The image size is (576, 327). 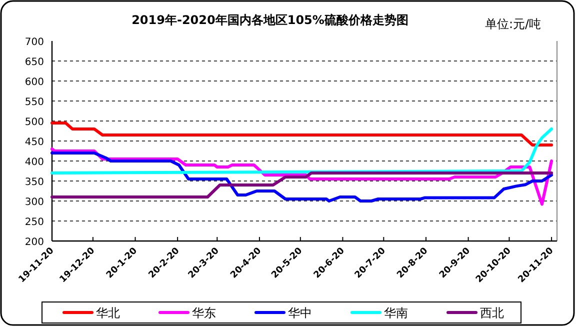 I want to click on y-tick-label: 700, so click(x=34, y=42).